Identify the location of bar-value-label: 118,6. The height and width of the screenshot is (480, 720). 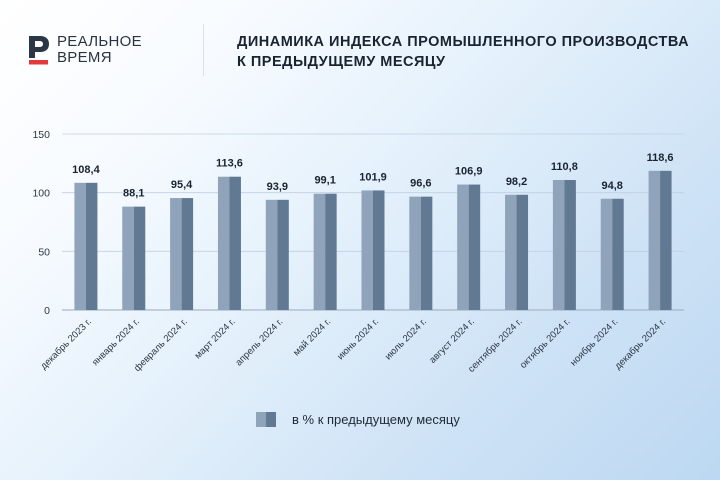
(660, 158).